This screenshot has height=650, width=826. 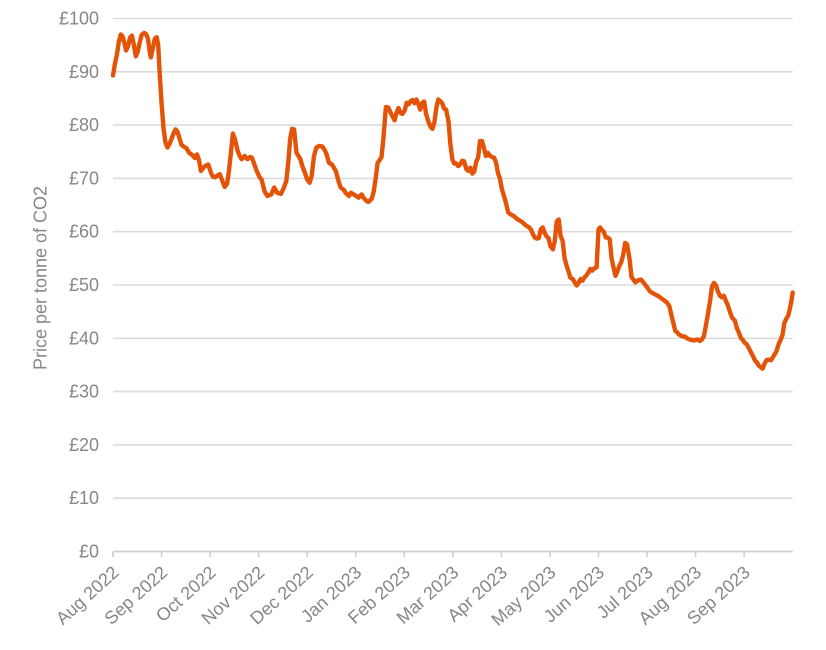 I want to click on y-tick-label: £90, so click(x=84, y=72).